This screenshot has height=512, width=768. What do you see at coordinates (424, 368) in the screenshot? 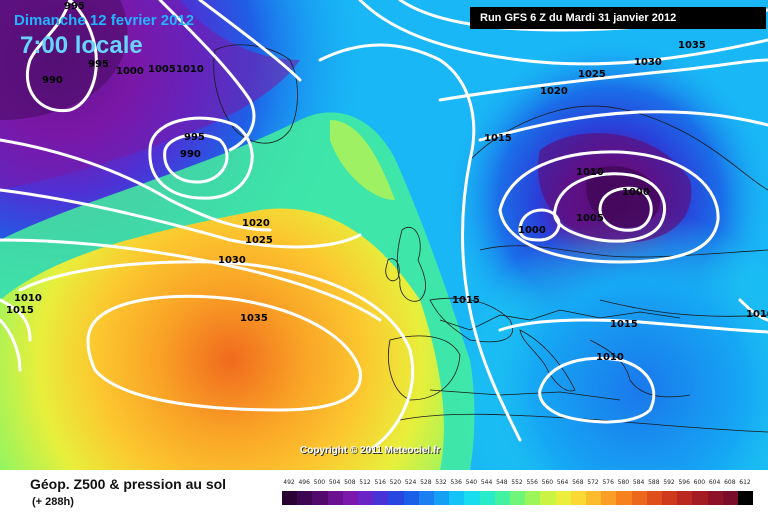
I see `iberia-outline` at bounding box center [424, 368].